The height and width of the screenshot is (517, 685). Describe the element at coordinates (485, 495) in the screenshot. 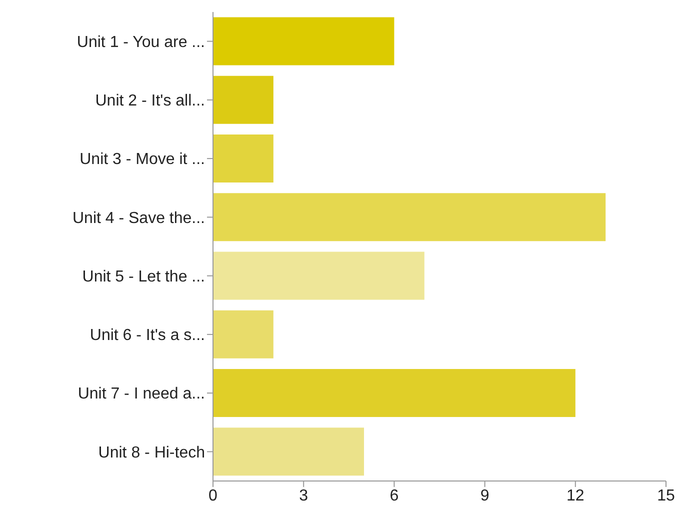

I see `x-tick-label: 9` at that location.